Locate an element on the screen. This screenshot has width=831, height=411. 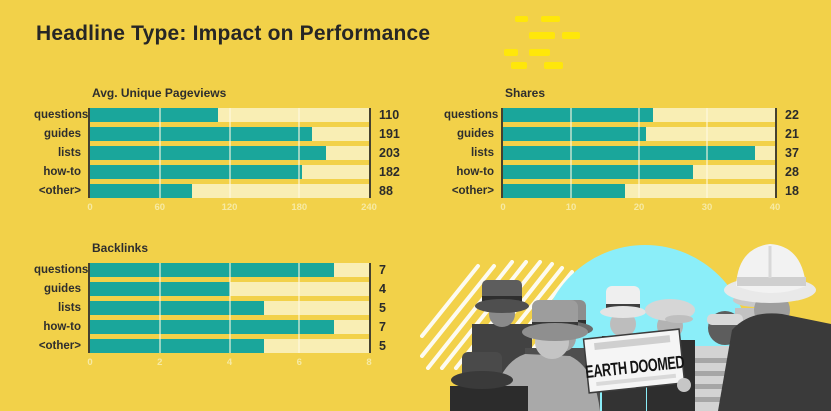
value-label: 28 is located at coordinates (792, 172).